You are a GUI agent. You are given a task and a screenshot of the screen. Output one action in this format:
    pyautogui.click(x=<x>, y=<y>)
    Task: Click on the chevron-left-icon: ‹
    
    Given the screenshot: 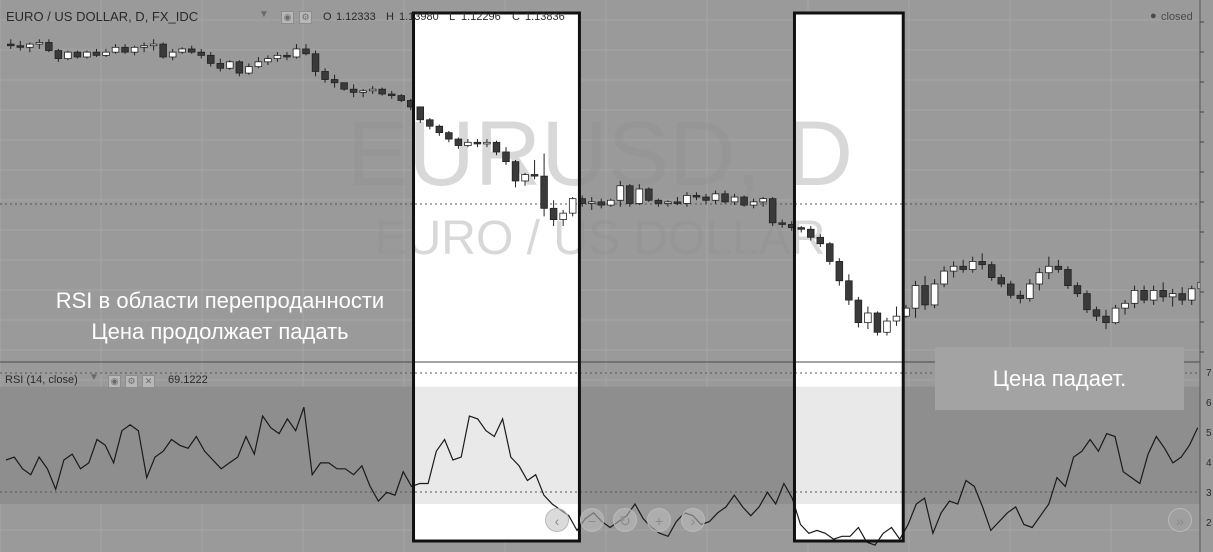 What is the action you would take?
    pyautogui.click(x=557, y=520)
    